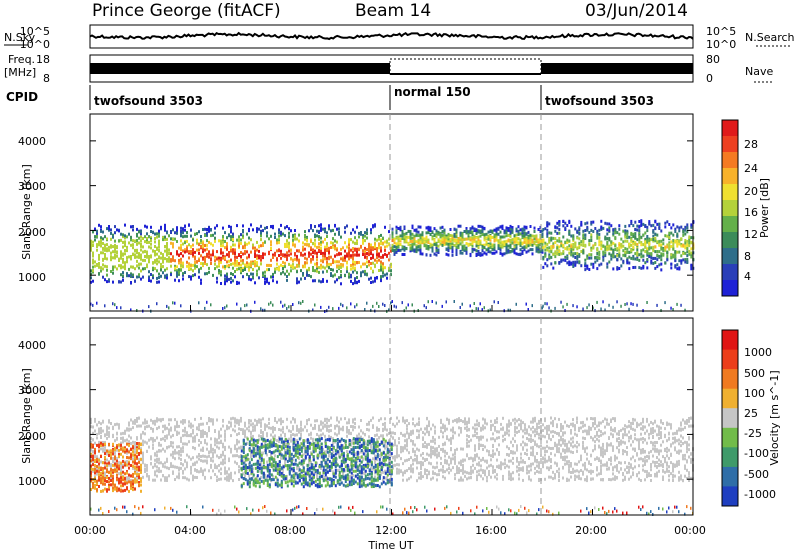 The width and height of the screenshot is (800, 554). I want to click on noise-series, so click(391, 36).